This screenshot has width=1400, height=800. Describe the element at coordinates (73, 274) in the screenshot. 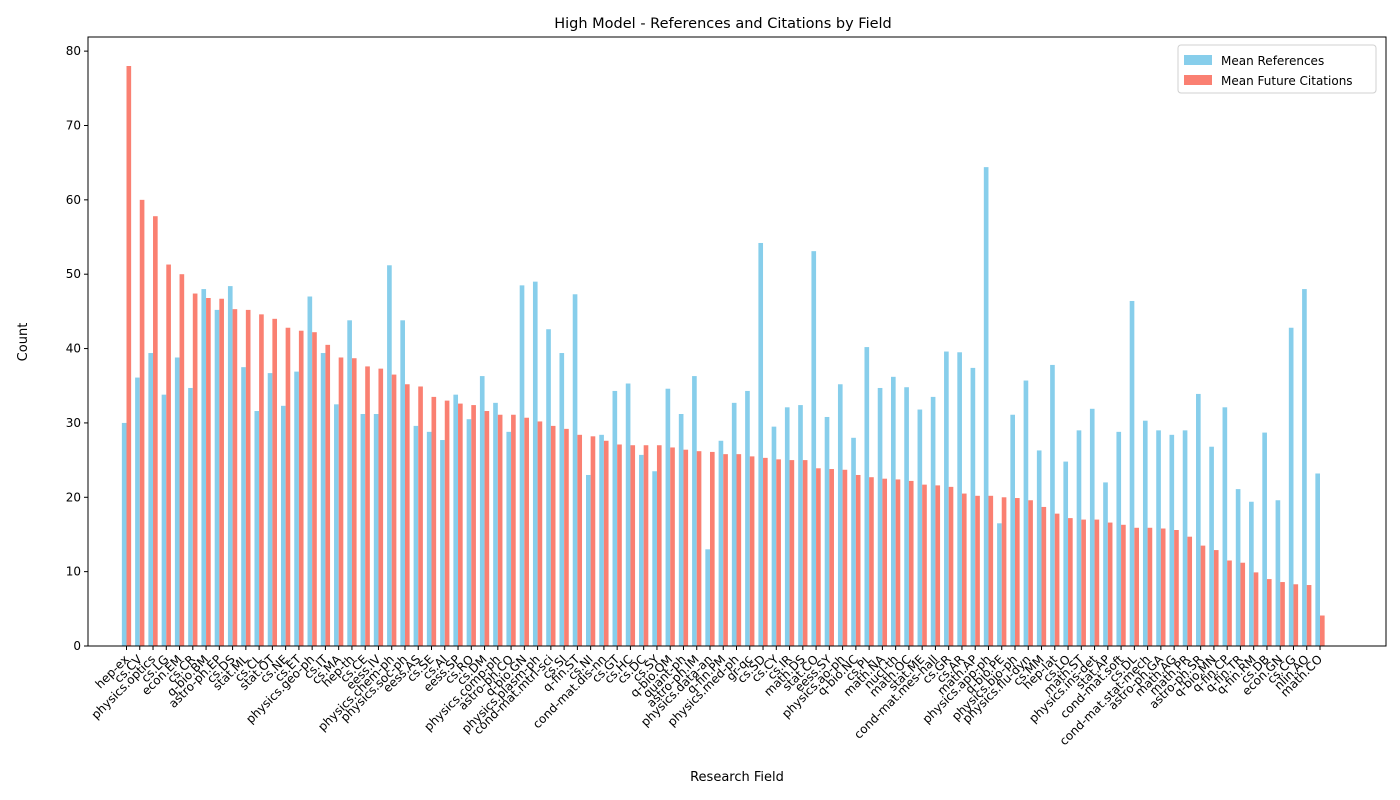

I see `y-tick-label: 50` at that location.